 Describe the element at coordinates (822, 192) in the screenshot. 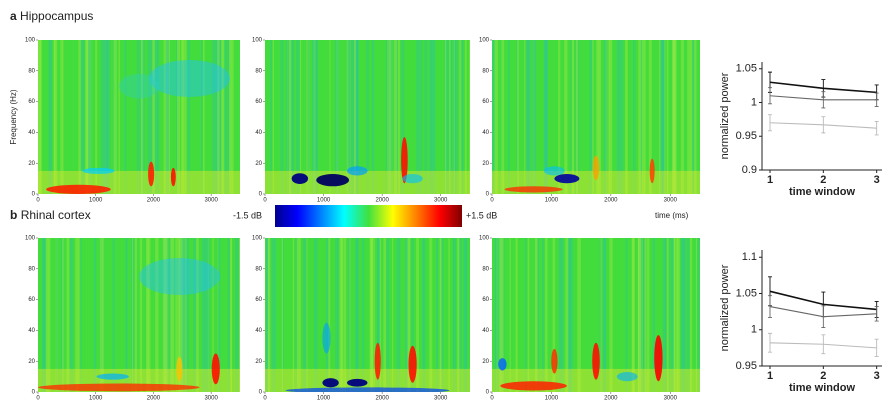

I see `x-axis-label: time window` at that location.